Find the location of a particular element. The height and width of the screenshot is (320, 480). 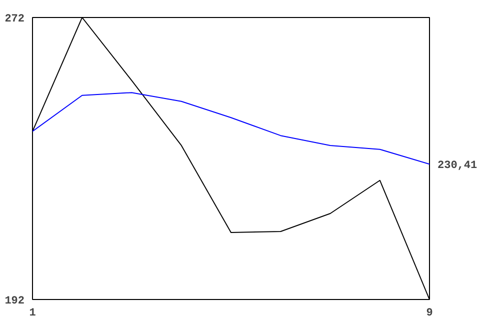

x-tick-label: 9 is located at coordinates (429, 314).